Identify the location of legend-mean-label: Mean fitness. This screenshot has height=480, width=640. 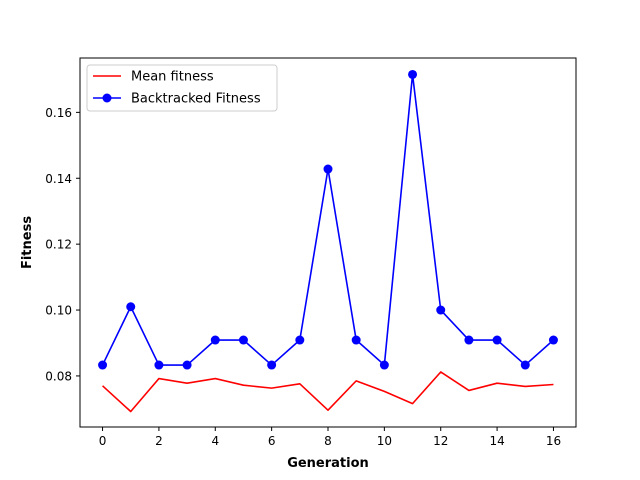
(172, 77).